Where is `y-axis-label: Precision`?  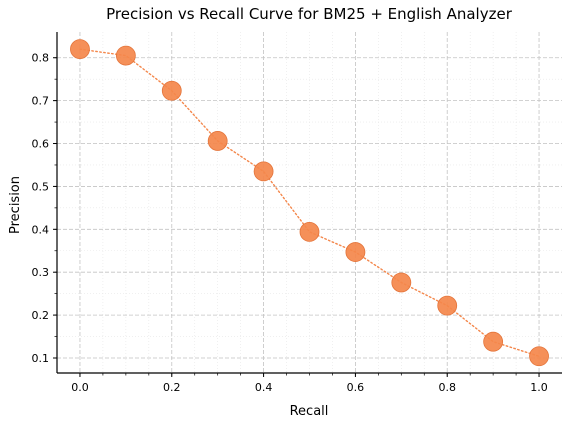 y-axis-label: Precision is located at coordinates (15, 205).